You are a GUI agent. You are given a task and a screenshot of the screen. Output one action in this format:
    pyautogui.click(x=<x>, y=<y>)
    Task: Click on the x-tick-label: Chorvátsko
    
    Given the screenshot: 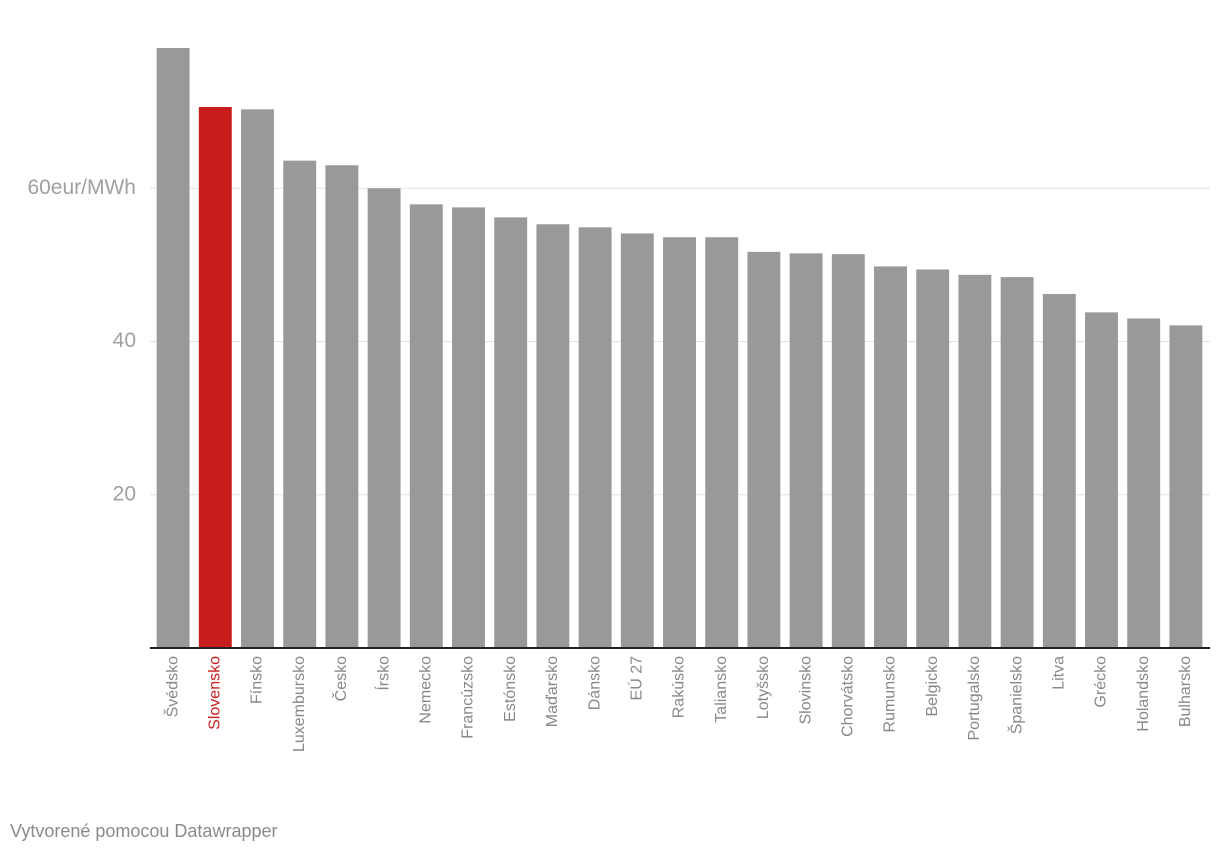 What is the action you would take?
    pyautogui.click(x=848, y=696)
    